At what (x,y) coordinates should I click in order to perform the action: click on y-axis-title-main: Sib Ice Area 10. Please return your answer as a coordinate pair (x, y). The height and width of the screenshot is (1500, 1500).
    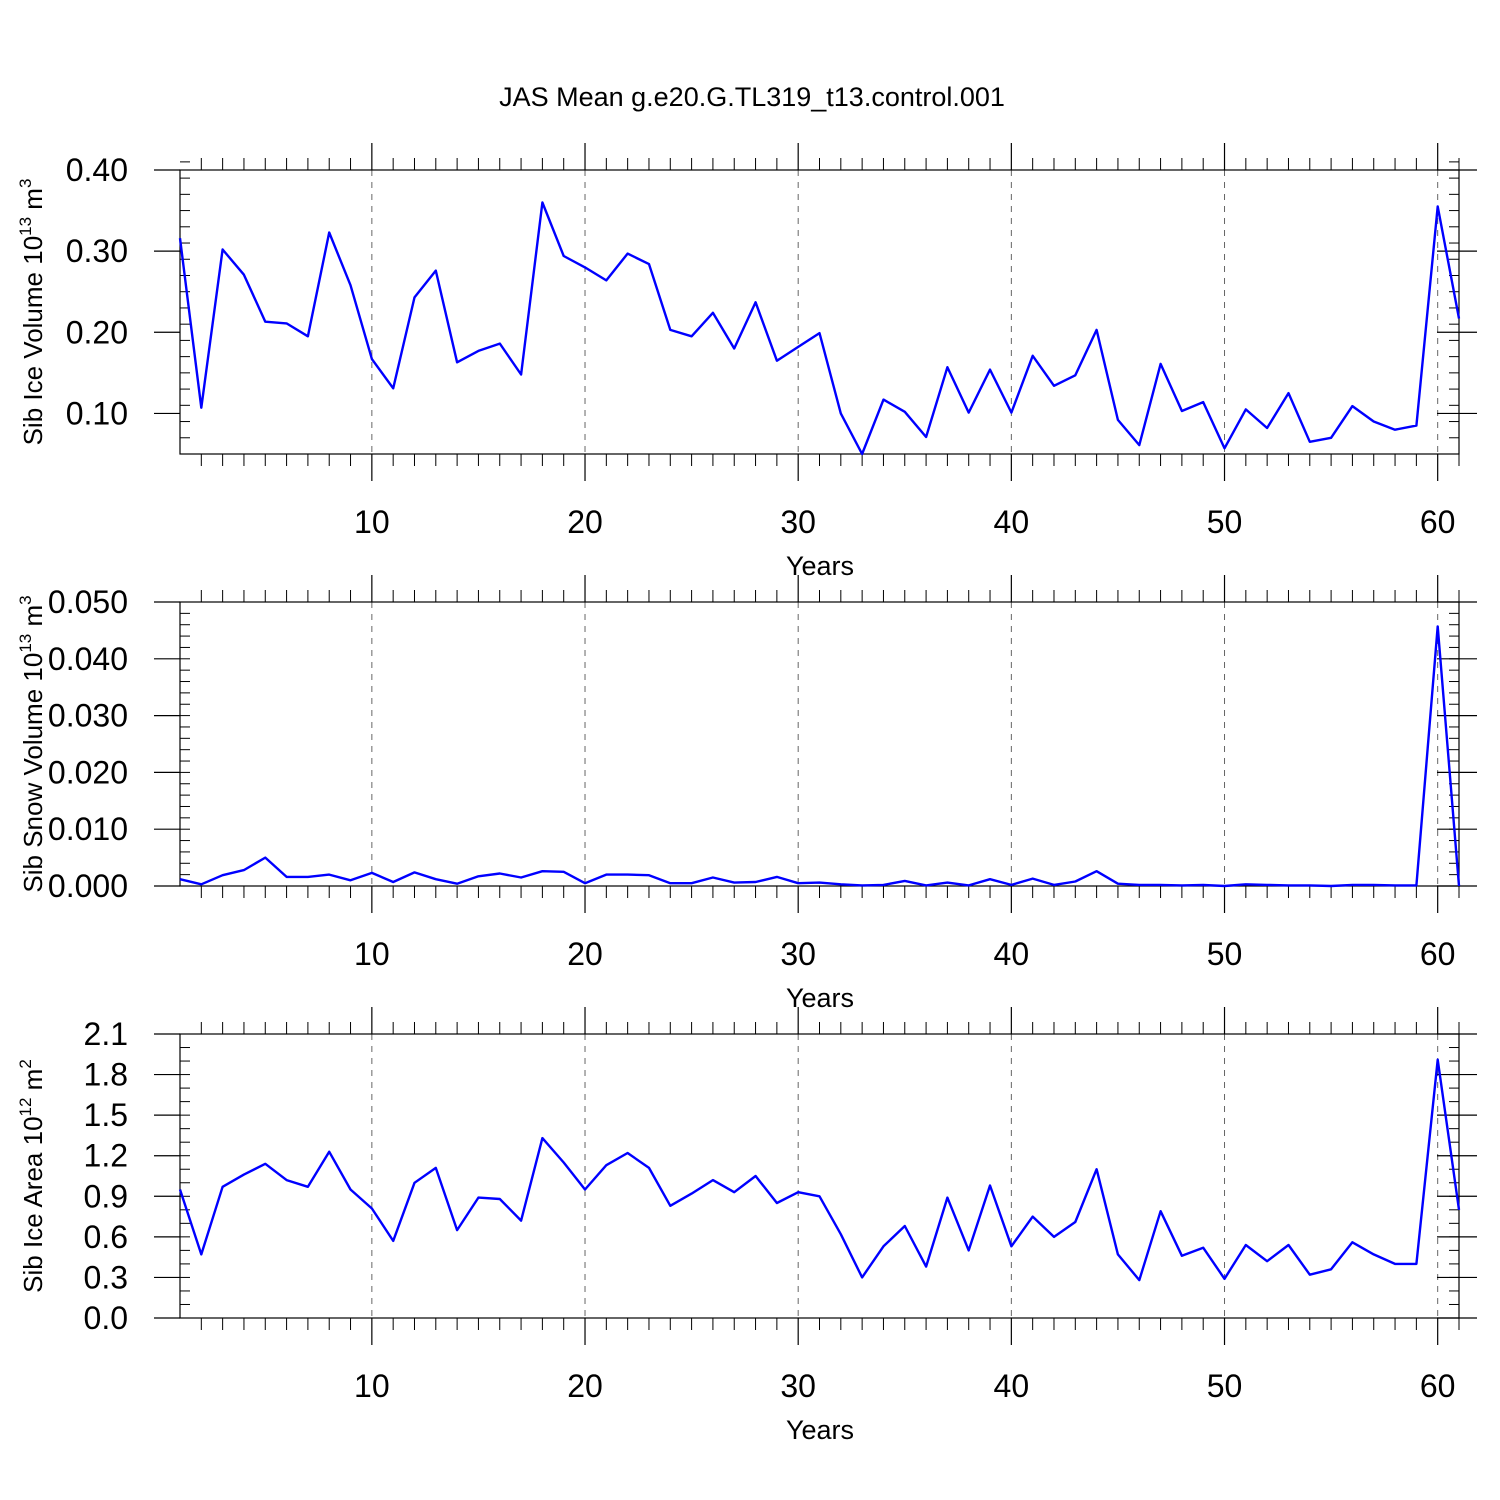
    Looking at the image, I should click on (33, 1204).